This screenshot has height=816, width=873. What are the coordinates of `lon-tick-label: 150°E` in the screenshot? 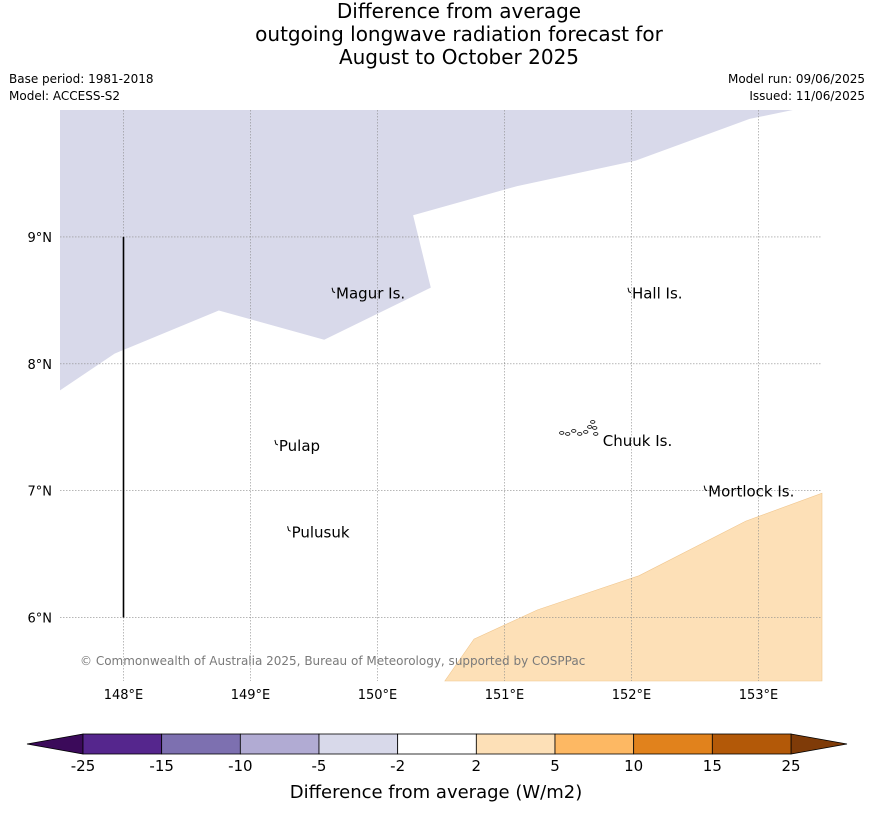 It's located at (378, 695).